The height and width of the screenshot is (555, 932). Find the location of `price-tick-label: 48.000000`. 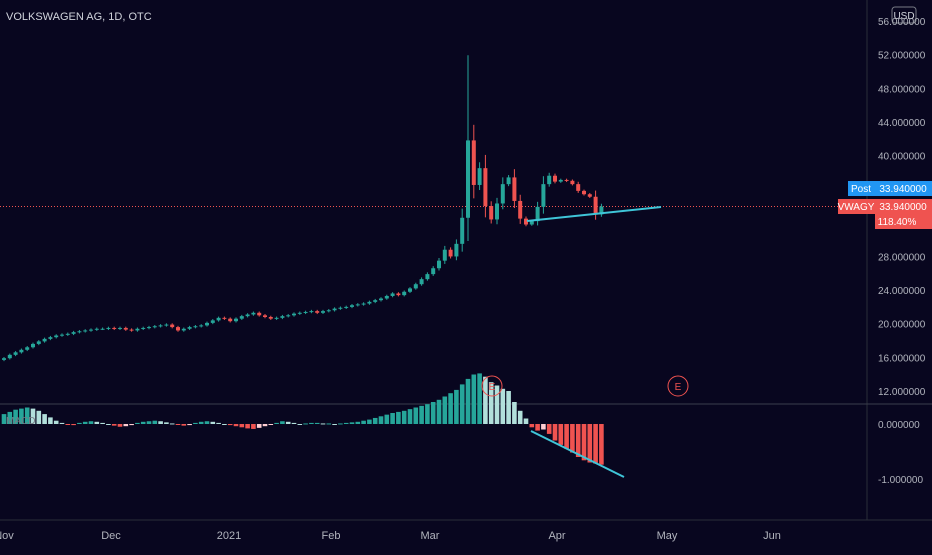

price-tick-label: 48.000000 is located at coordinates (902, 89).